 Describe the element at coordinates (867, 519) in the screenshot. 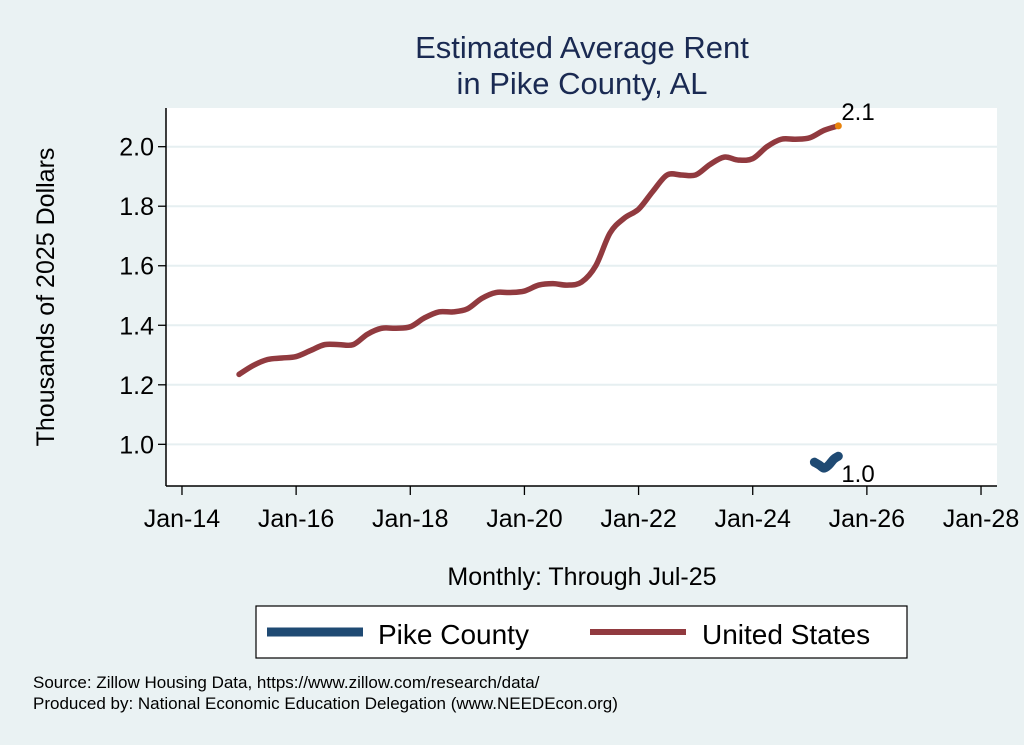

I see `x-tick-label: Jan-26` at that location.